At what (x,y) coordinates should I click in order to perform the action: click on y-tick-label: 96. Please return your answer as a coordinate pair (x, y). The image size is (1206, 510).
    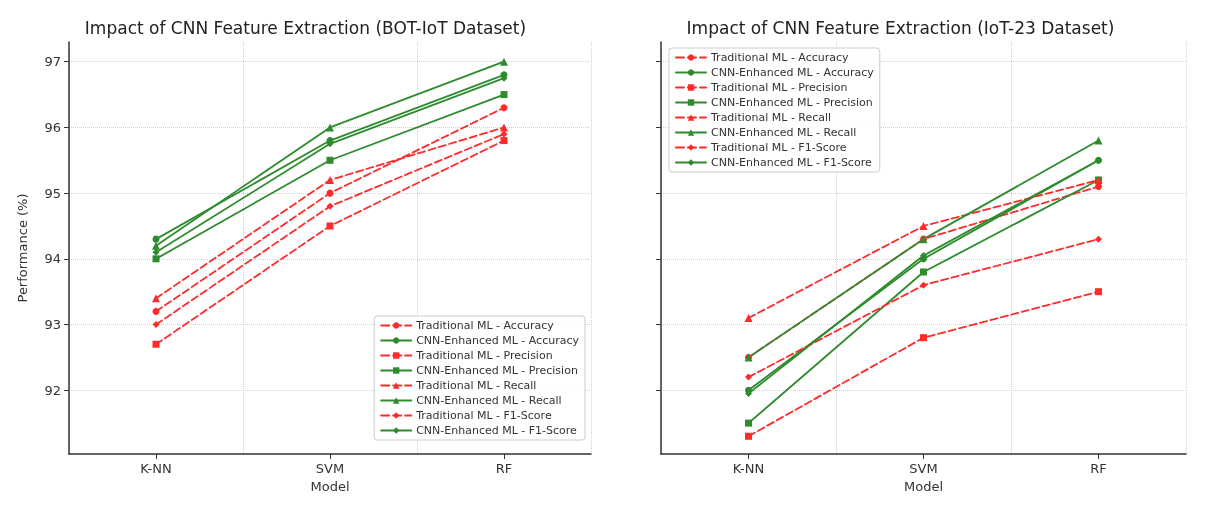
    Looking at the image, I should click on (52, 127).